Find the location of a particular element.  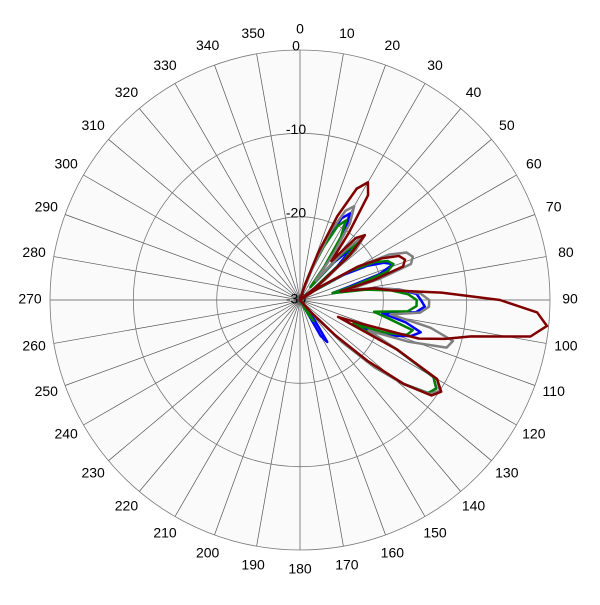

radial-tick-label: 0 is located at coordinates (296, 46).